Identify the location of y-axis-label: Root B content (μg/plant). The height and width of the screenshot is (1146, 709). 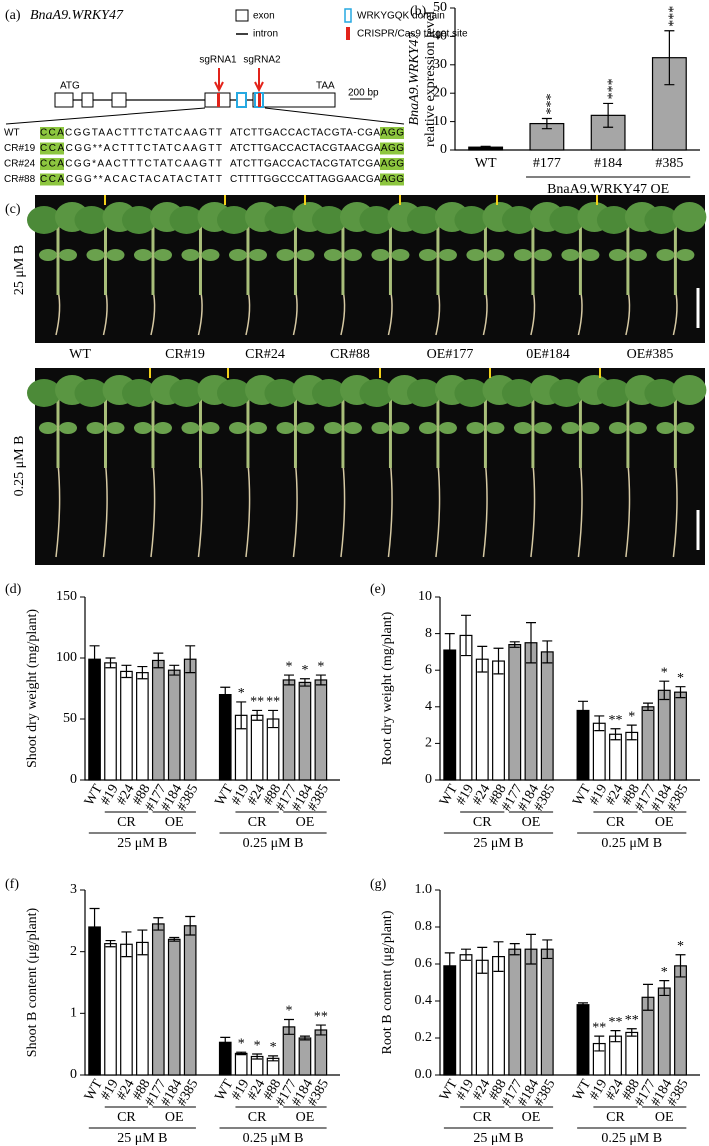
(387, 982).